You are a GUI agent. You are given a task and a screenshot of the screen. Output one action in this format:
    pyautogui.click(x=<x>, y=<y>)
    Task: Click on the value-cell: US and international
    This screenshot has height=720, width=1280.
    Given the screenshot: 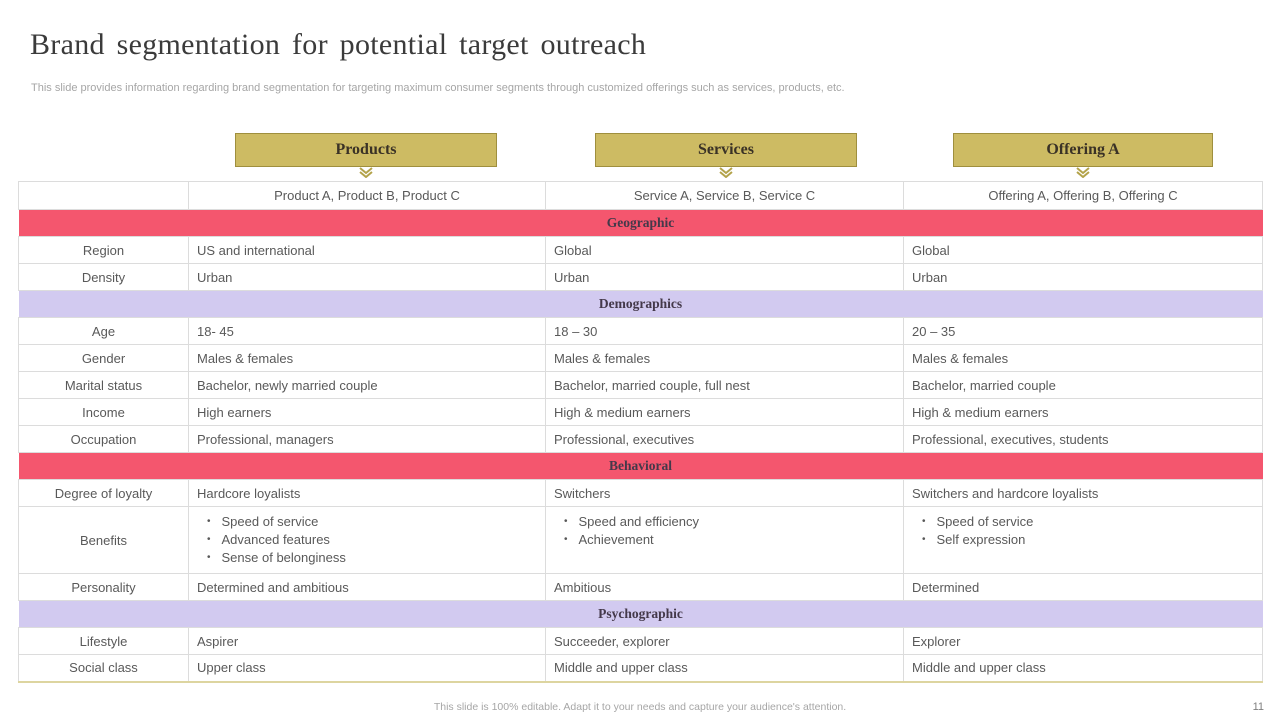 What is the action you would take?
    pyautogui.click(x=367, y=250)
    